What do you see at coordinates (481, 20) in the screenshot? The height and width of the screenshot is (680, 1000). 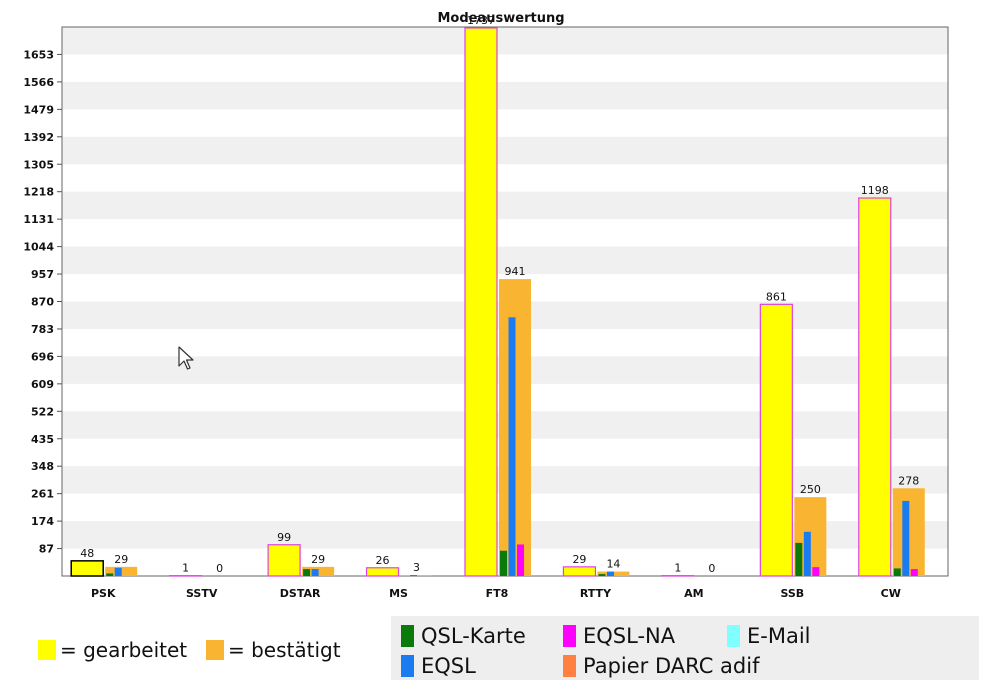 I see `data-label-gearbeitet: 1737` at bounding box center [481, 20].